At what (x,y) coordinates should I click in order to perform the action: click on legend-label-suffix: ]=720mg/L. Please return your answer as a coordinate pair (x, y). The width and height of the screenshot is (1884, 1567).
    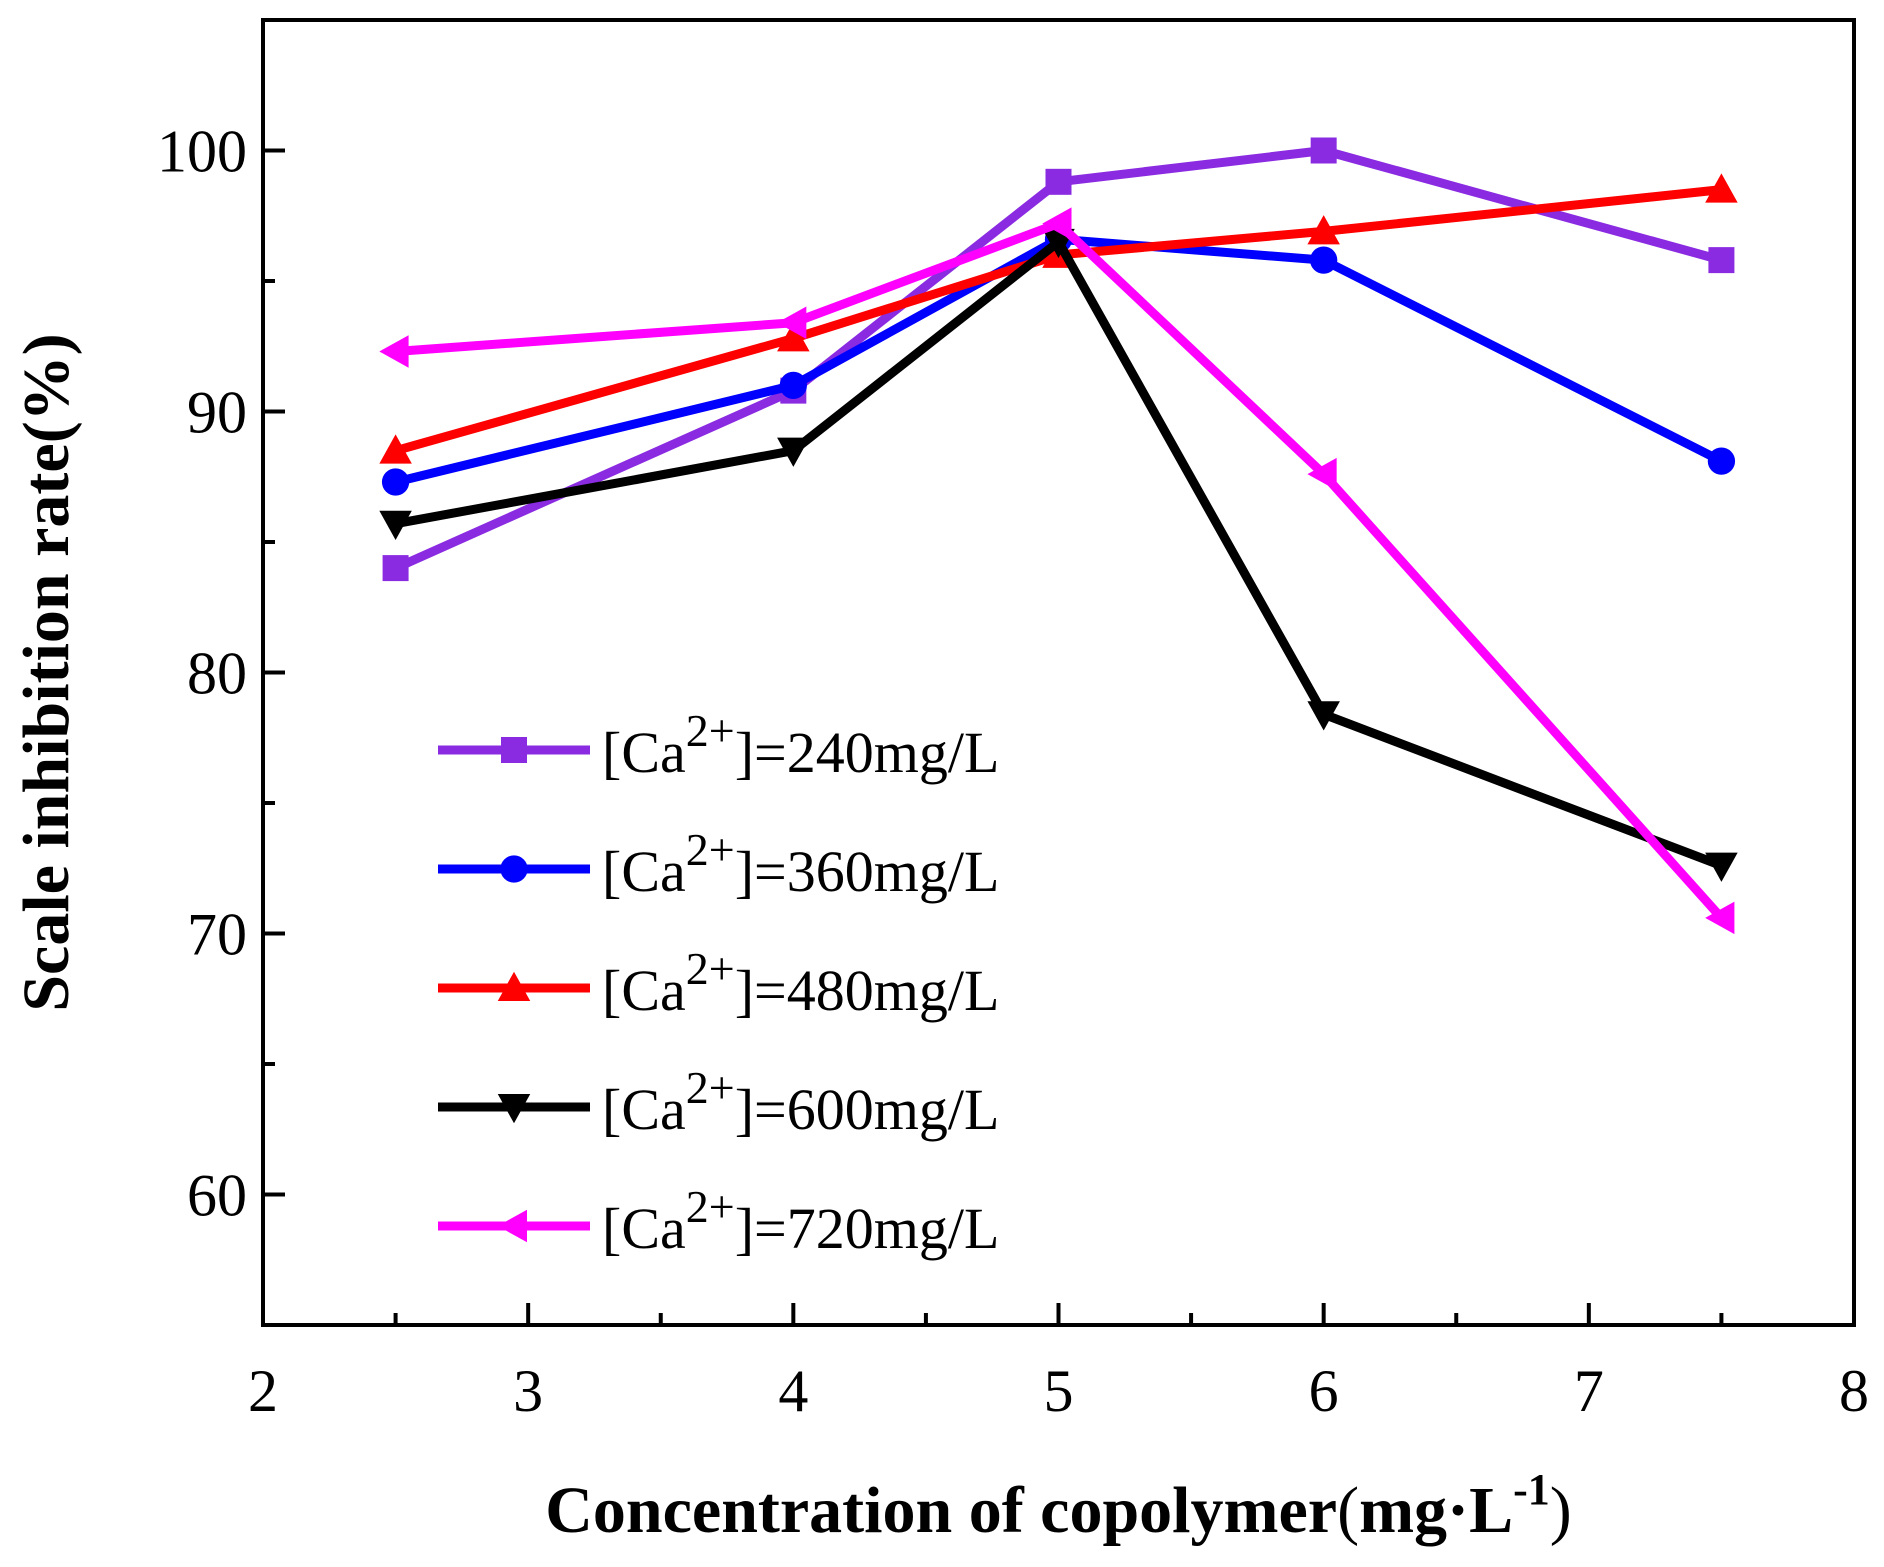
    Looking at the image, I should click on (867, 1228).